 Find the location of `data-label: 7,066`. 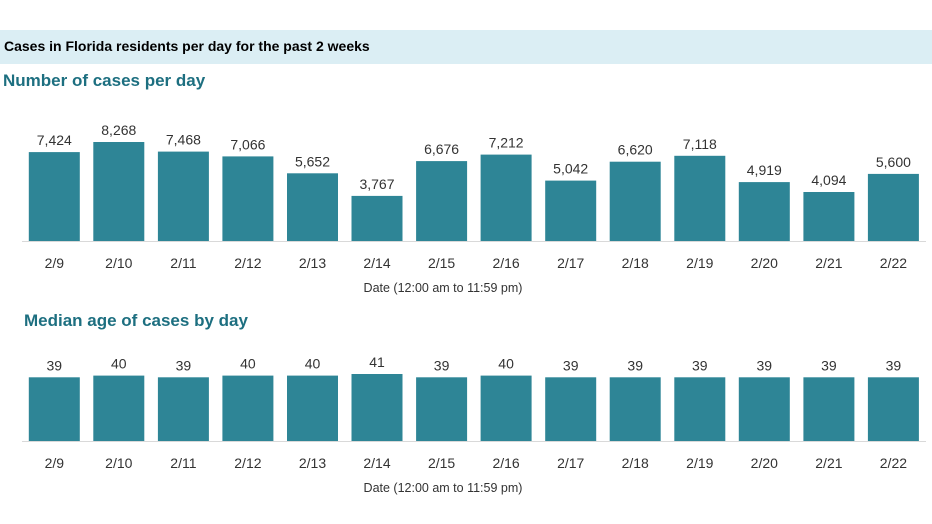

data-label: 7,066 is located at coordinates (247, 144).